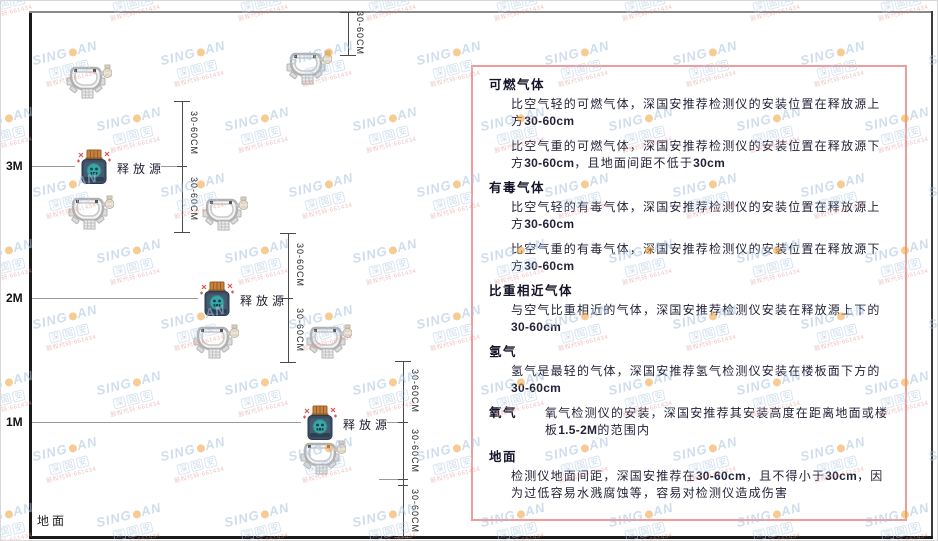 The width and height of the screenshot is (938, 541). What do you see at coordinates (517, 85) in the screenshot?
I see `guideline-heading: 可燃气体` at bounding box center [517, 85].